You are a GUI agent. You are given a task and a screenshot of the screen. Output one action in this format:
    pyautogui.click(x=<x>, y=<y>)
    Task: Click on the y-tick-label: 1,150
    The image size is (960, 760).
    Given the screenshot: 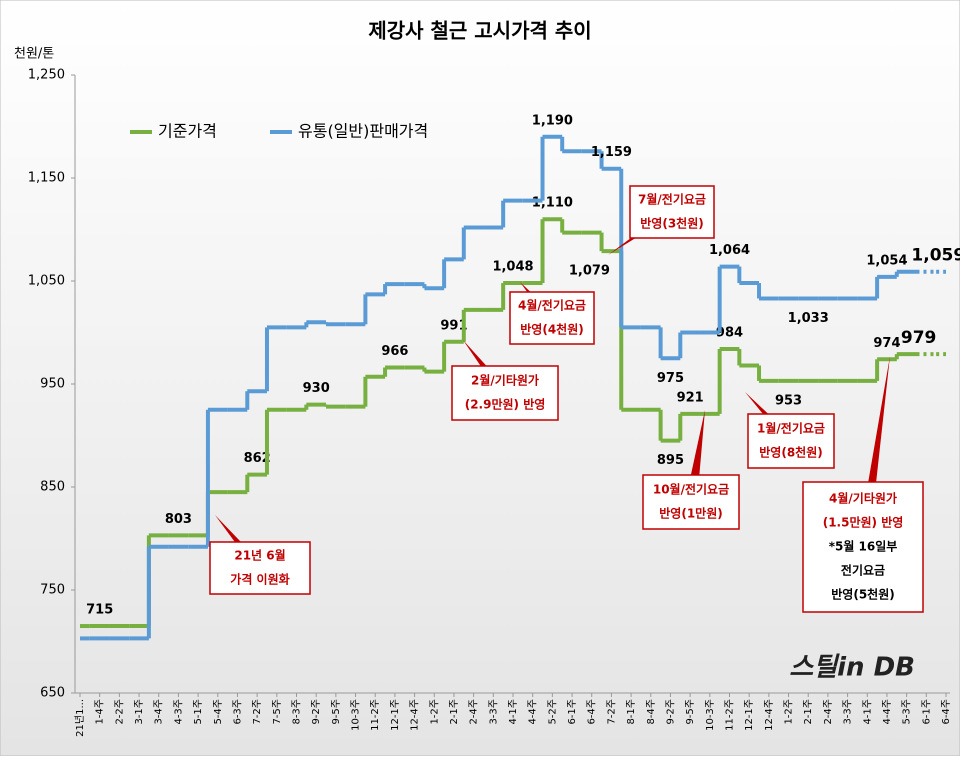 What is the action you would take?
    pyautogui.click(x=46, y=178)
    